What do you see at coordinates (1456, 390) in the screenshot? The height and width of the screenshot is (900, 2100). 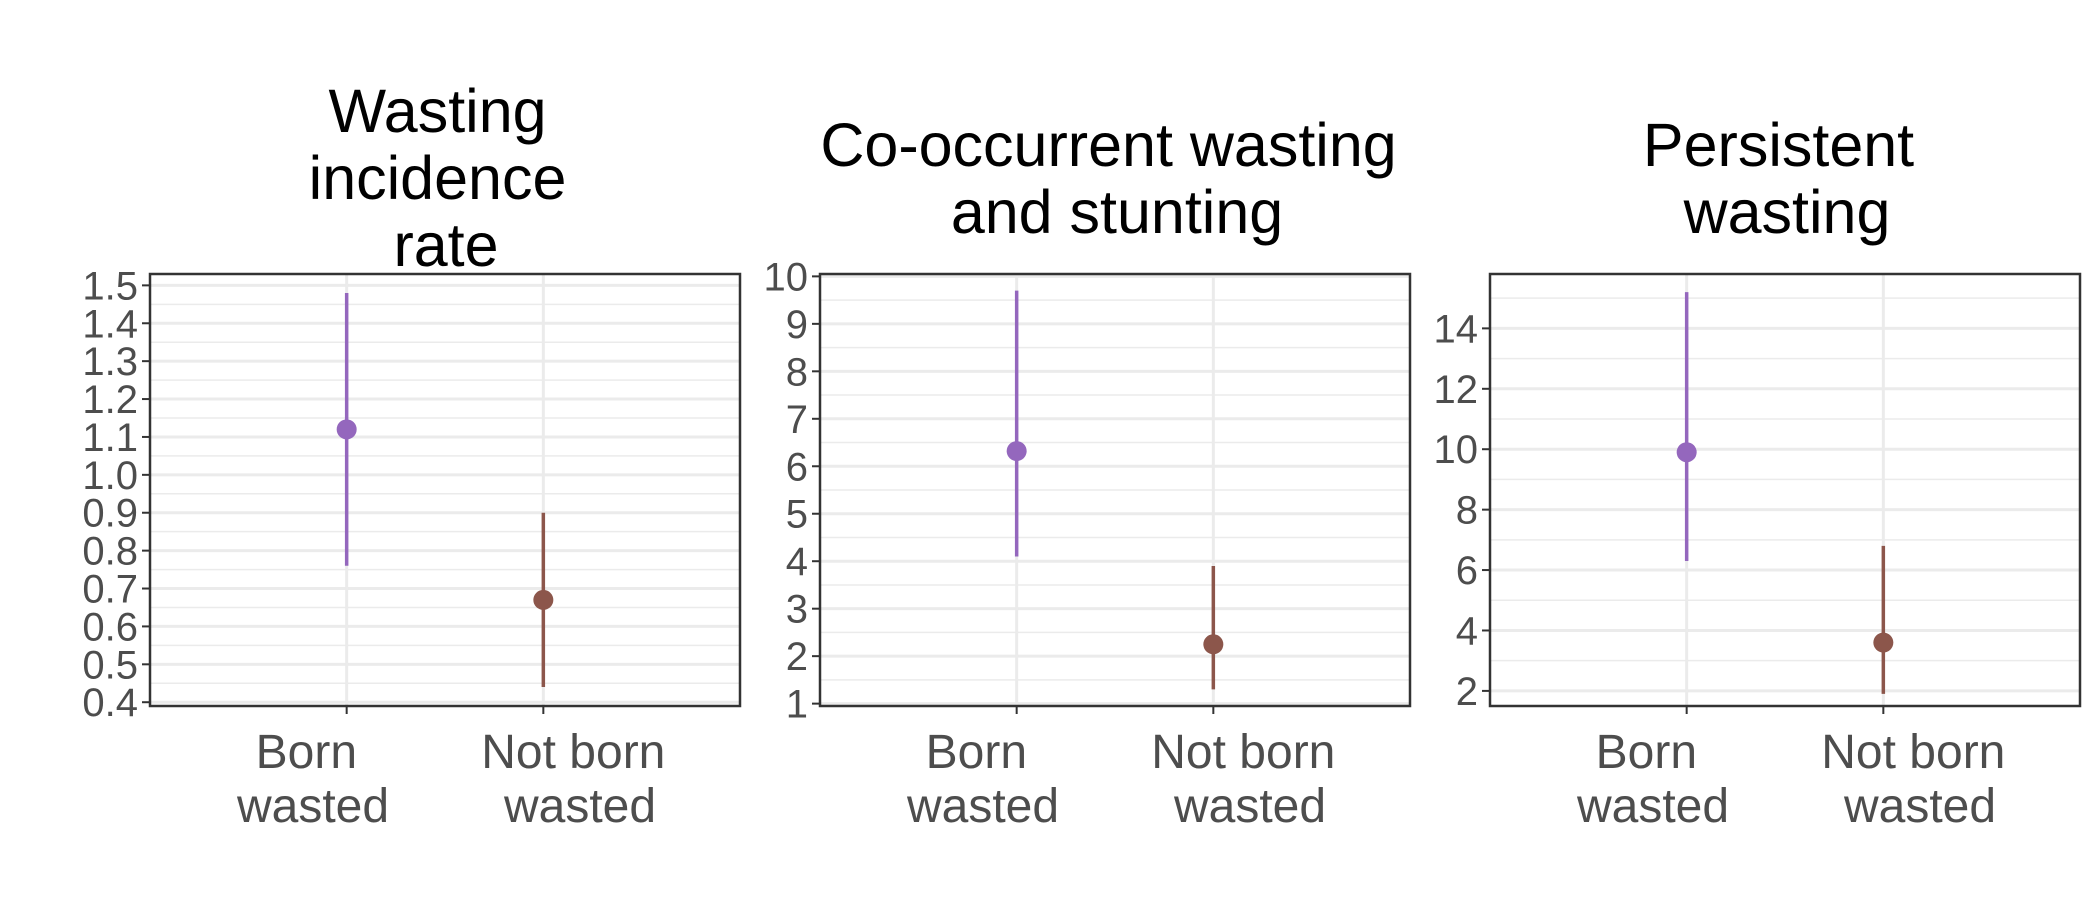 I see `y-tick-label: 12` at bounding box center [1456, 390].